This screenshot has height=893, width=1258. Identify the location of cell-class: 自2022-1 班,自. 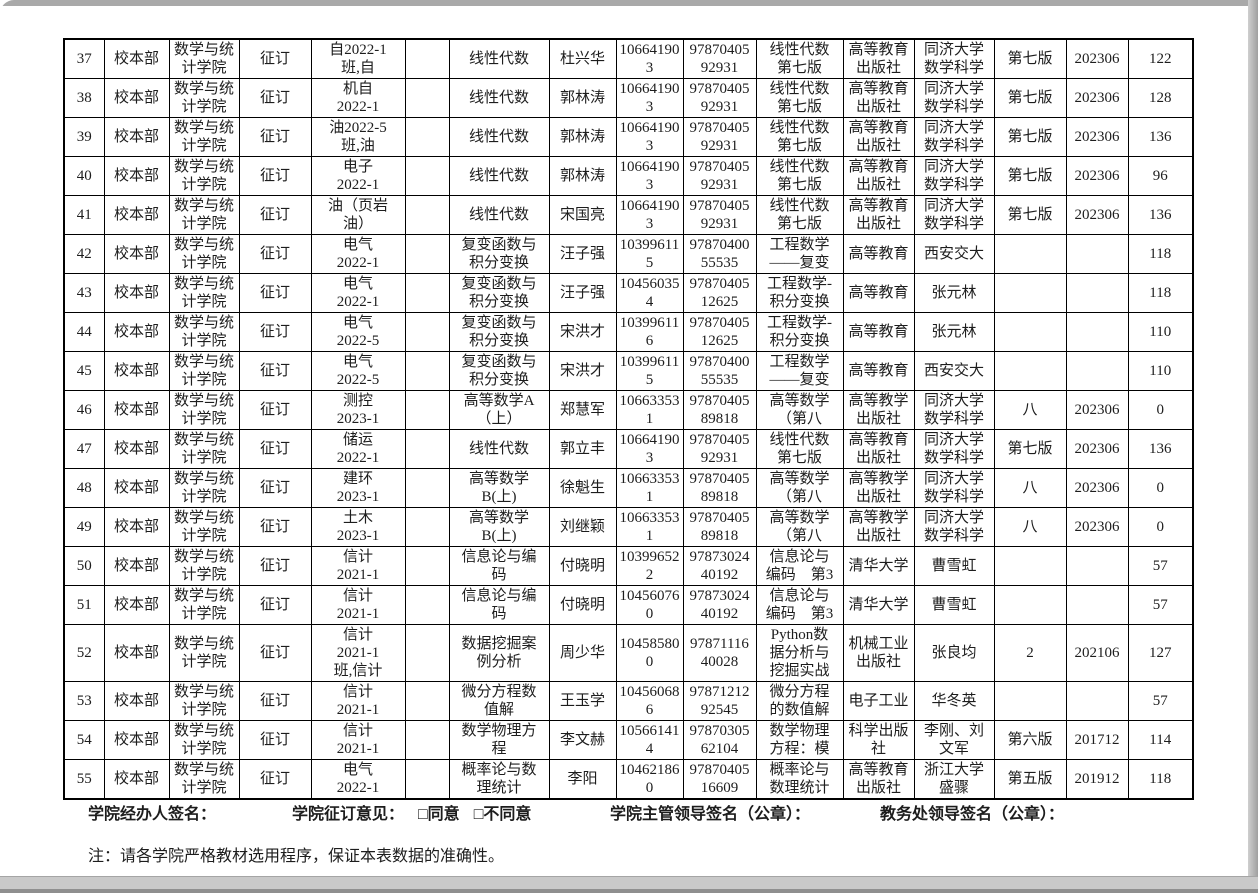
(358, 58).